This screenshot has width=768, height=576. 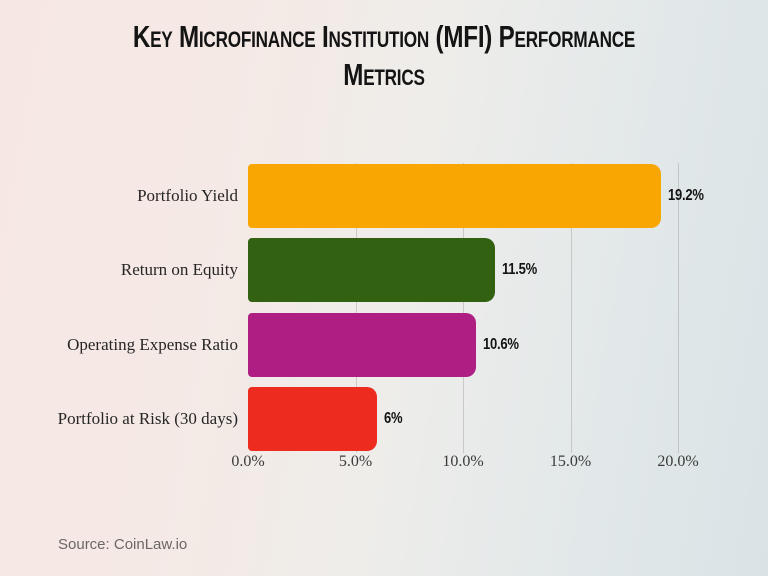 What do you see at coordinates (570, 461) in the screenshot?
I see `x-tick-label: 15.0%` at bounding box center [570, 461].